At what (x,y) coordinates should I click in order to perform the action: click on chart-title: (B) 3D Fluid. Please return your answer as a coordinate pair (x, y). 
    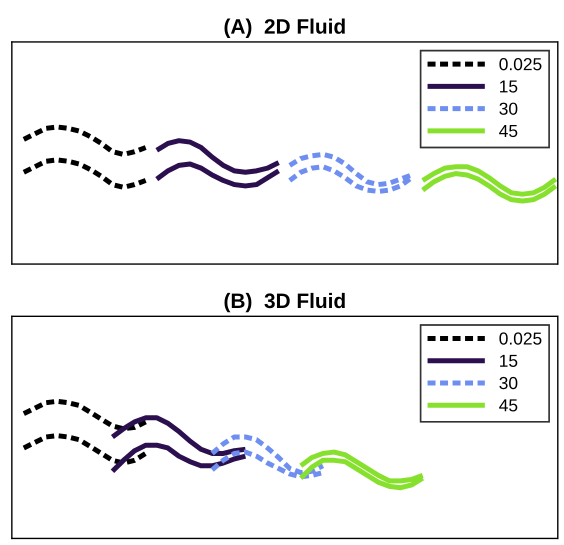
    Looking at the image, I should click on (284, 302).